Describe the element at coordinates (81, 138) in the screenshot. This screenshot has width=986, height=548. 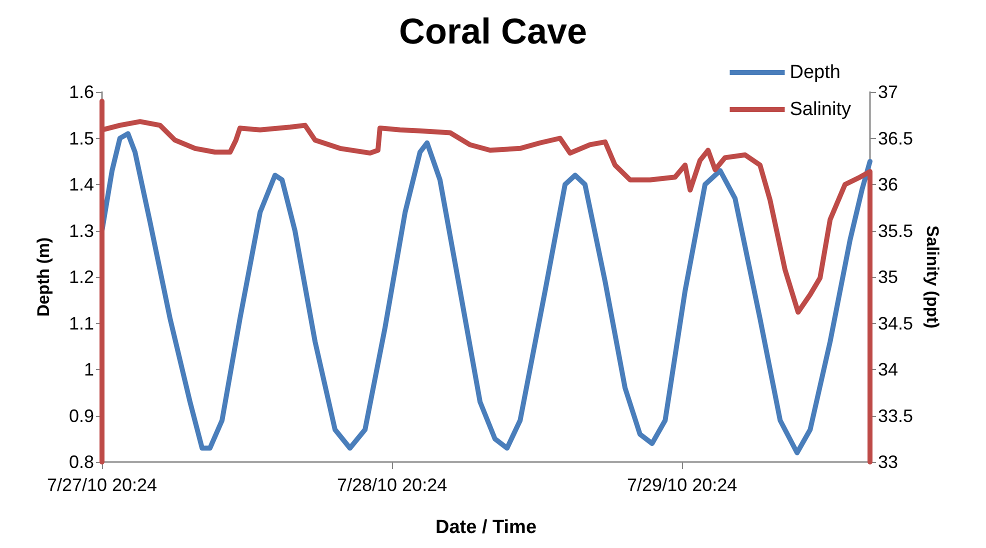
I see `y-tick-label: 1.5` at that location.